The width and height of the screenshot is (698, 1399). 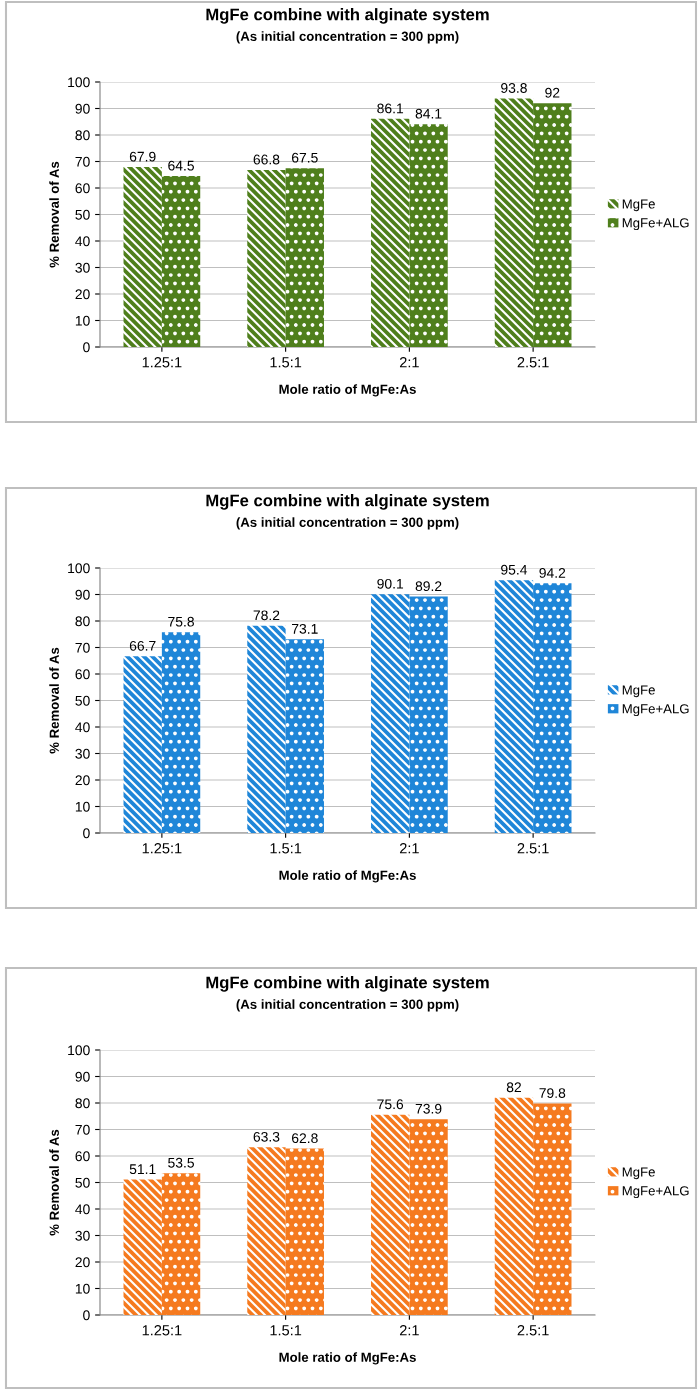 What do you see at coordinates (305, 157) in the screenshot?
I see `data-label: 67.5` at bounding box center [305, 157].